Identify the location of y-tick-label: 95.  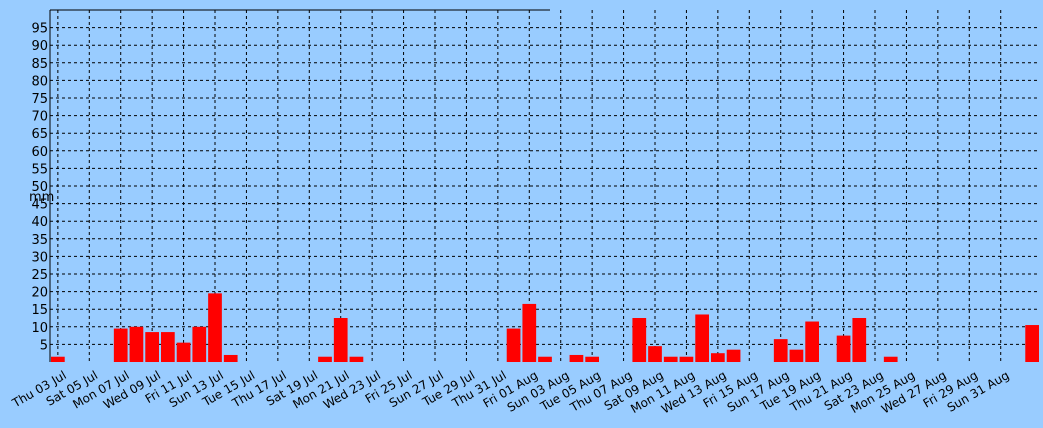
(39, 29).